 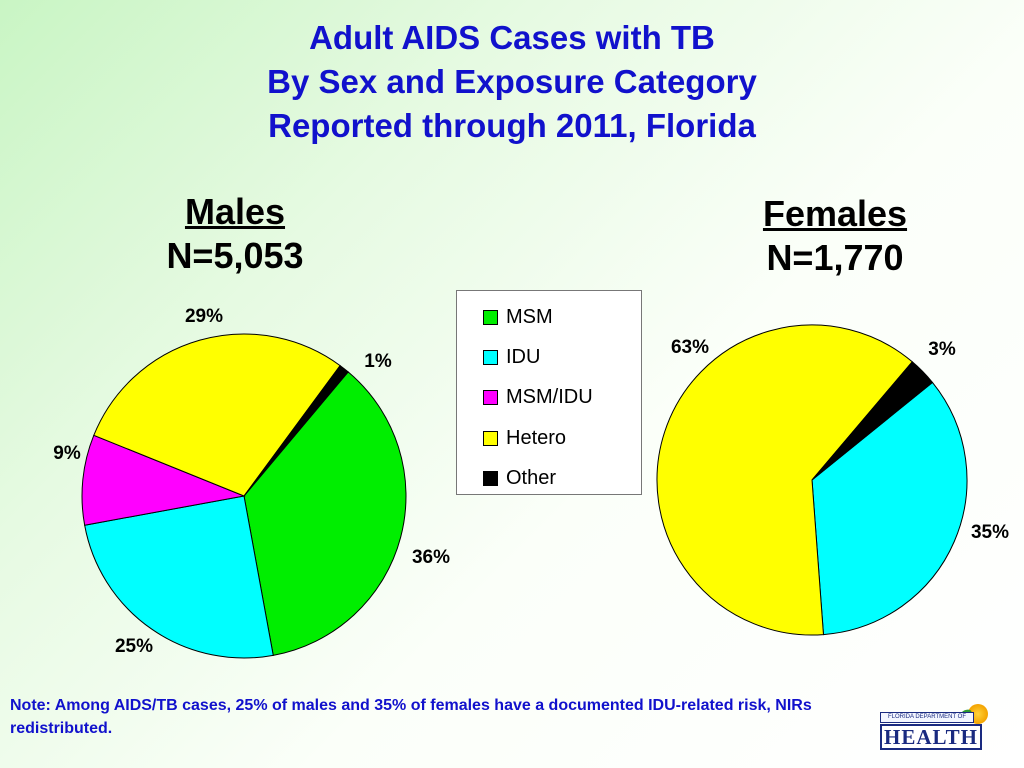 I want to click on legend-item-msm: MSM, so click(x=518, y=317).